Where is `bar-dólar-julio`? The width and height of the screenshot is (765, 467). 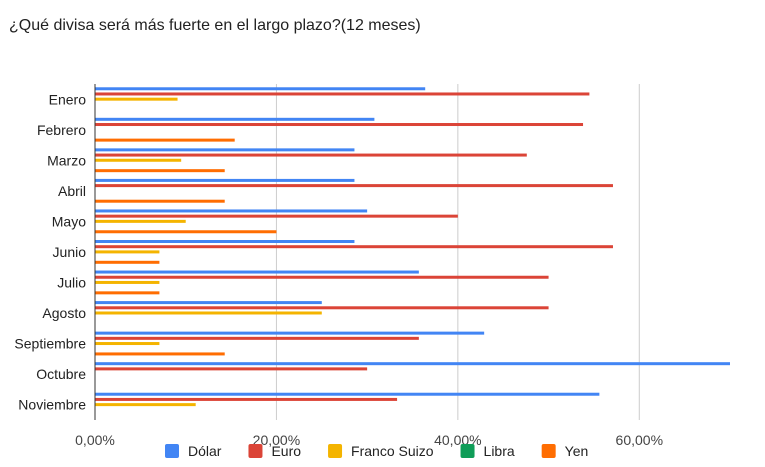 bar-dólar-julio is located at coordinates (257, 272).